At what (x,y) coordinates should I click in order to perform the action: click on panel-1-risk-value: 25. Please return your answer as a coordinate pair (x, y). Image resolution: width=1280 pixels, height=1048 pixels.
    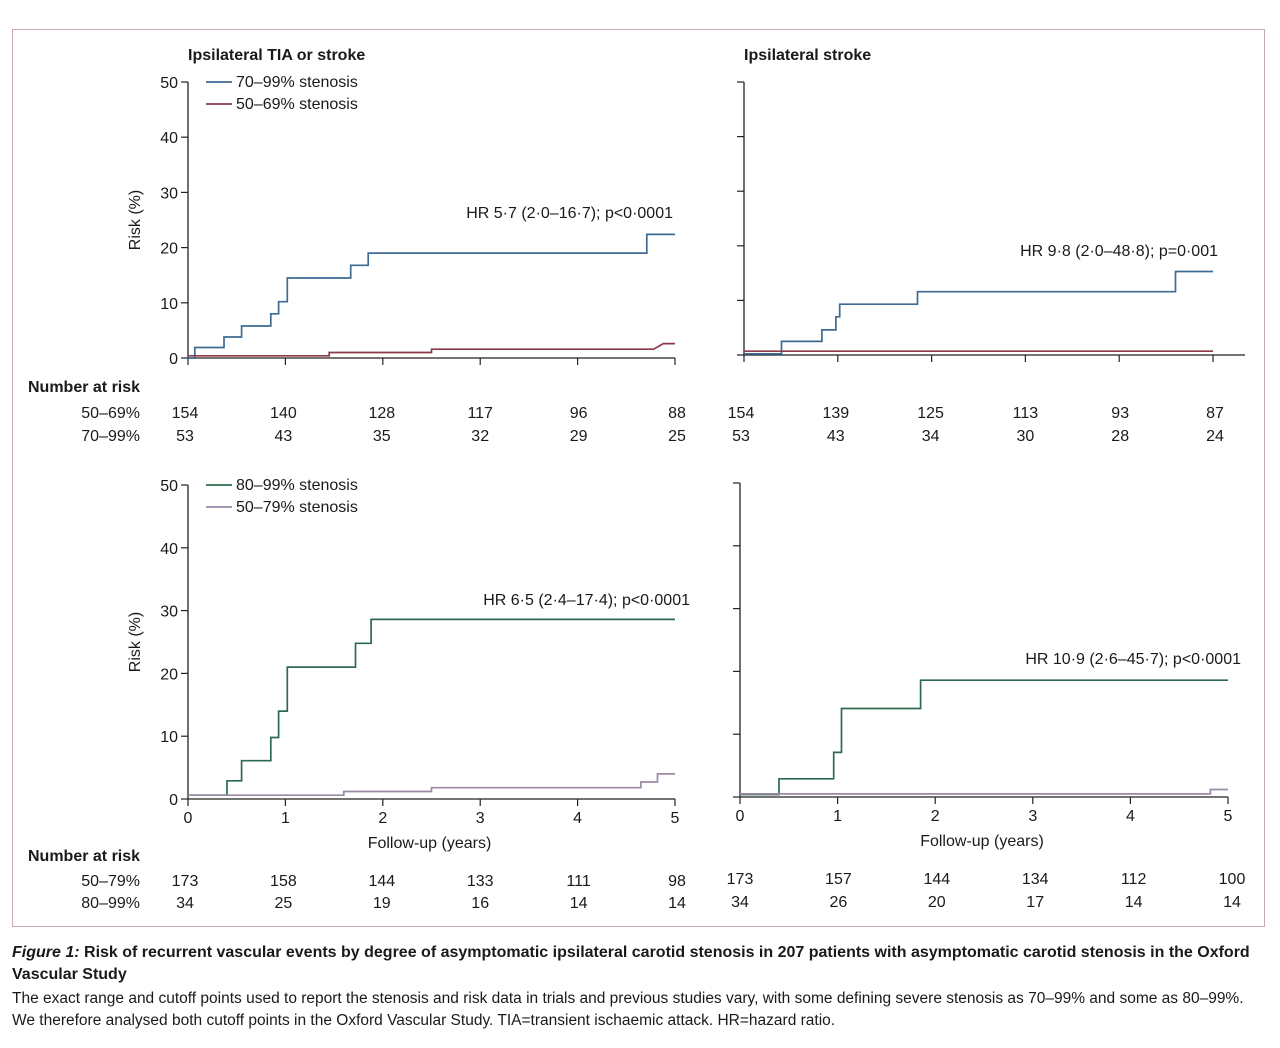
    Looking at the image, I should click on (677, 436).